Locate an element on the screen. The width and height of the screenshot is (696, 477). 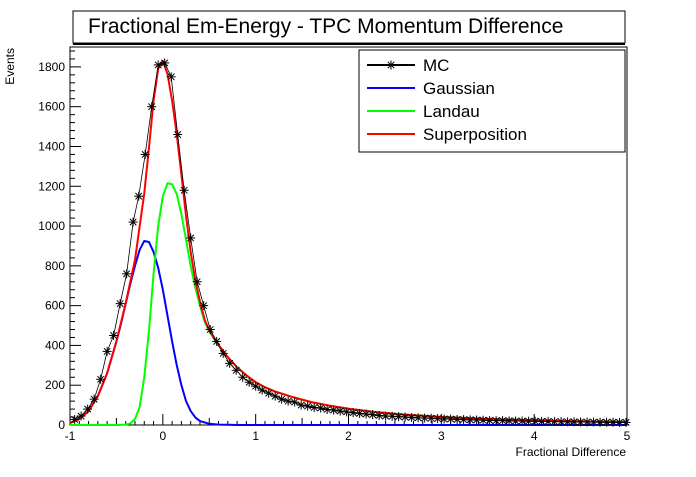
y-tick-label: 1600 is located at coordinates (51, 107).